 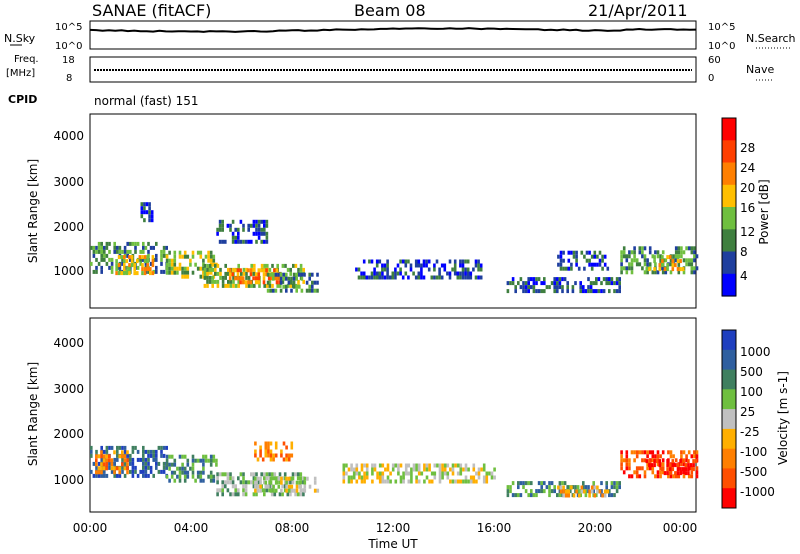 I want to click on power-cbar-swatch, so click(x=729, y=196).